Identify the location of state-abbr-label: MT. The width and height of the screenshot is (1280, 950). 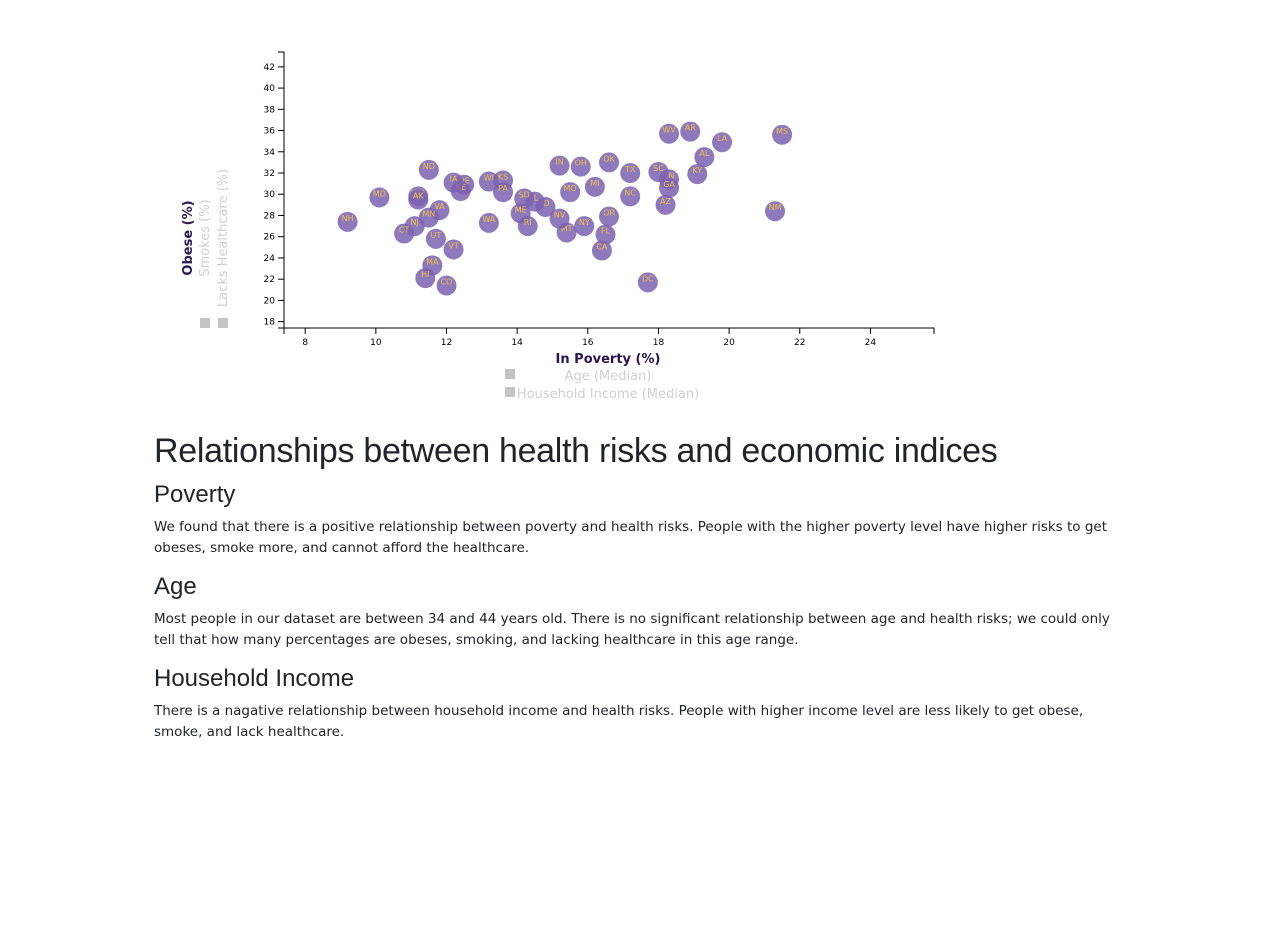
(567, 228).